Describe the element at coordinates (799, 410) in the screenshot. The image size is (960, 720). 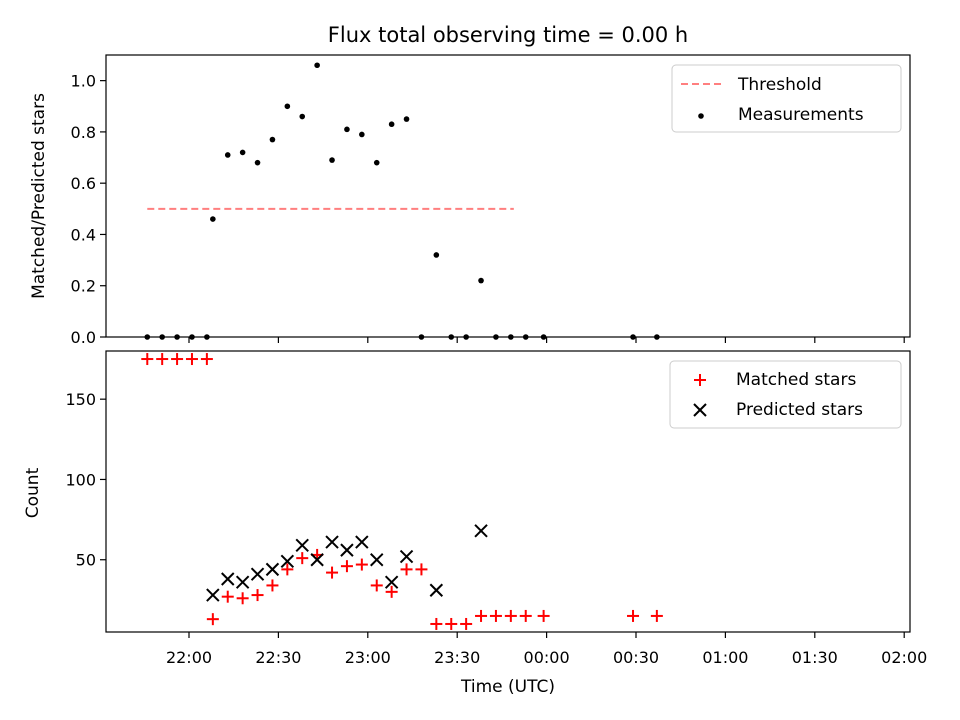
I see `legend-predicted-label: Predicted stars` at that location.